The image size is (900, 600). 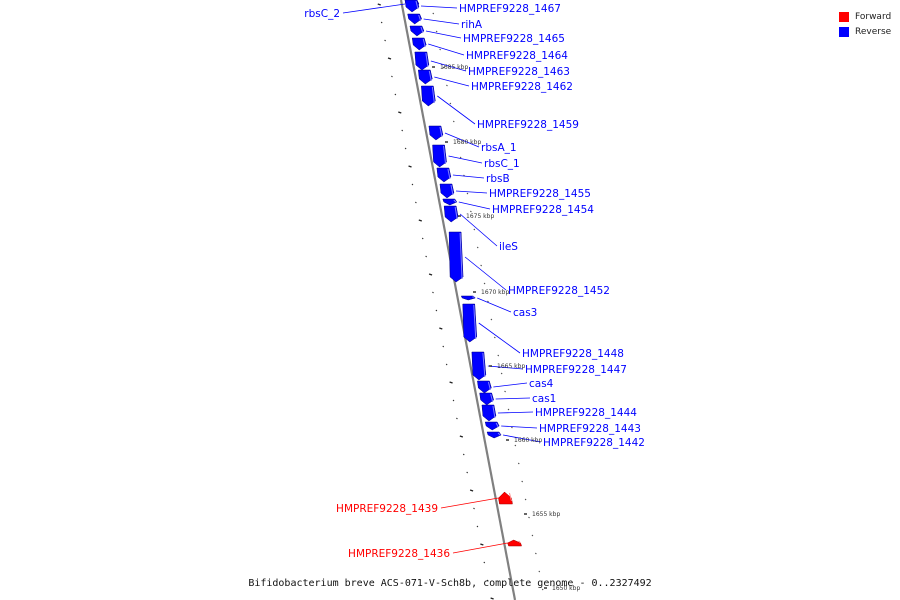 I want to click on gene-label-hmpref9228-1455: HMPREF9228_1455, so click(x=540, y=194).